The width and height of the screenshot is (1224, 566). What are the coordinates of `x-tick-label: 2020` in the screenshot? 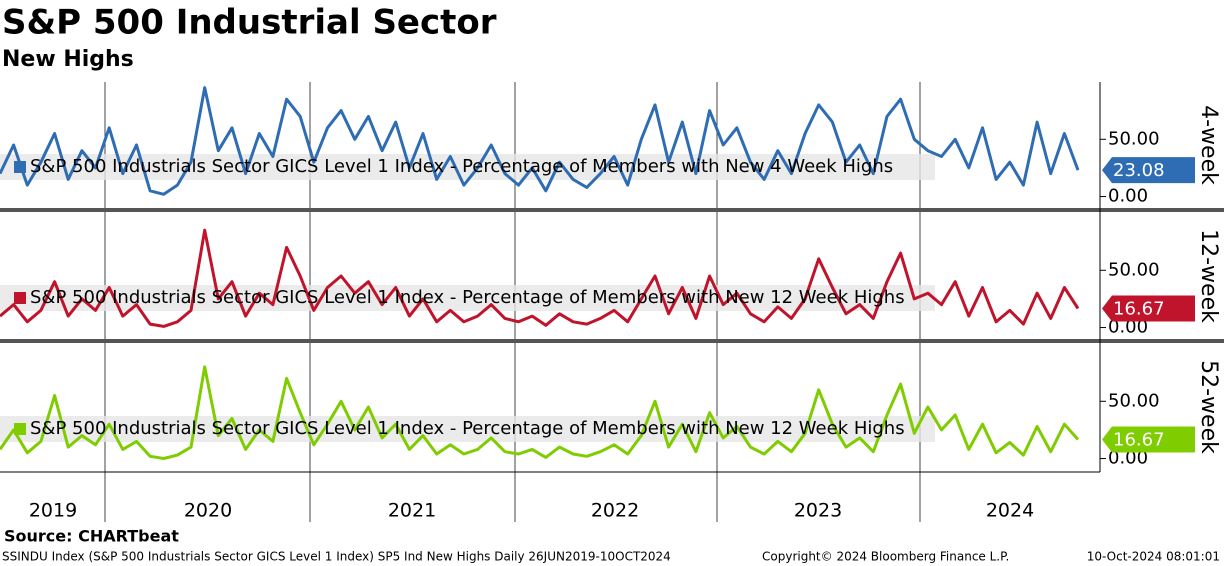 It's located at (208, 511).